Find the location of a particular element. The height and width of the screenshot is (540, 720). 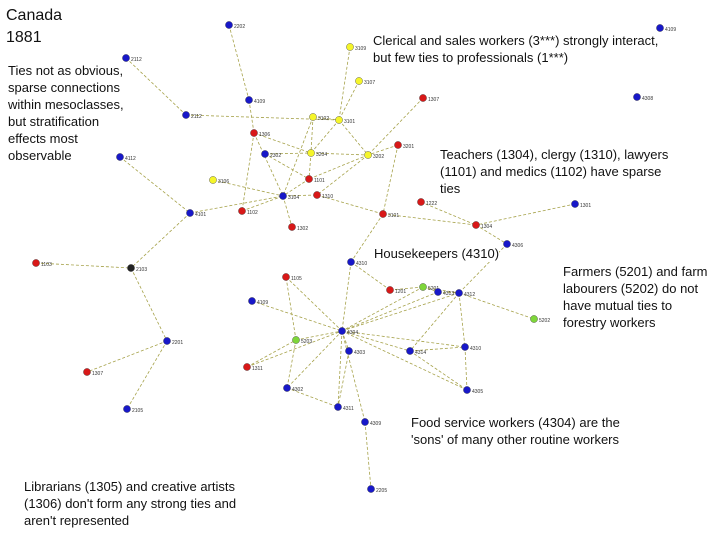

annotation-housekeepers: Housekeepers (4310) is located at coordinates (437, 253).